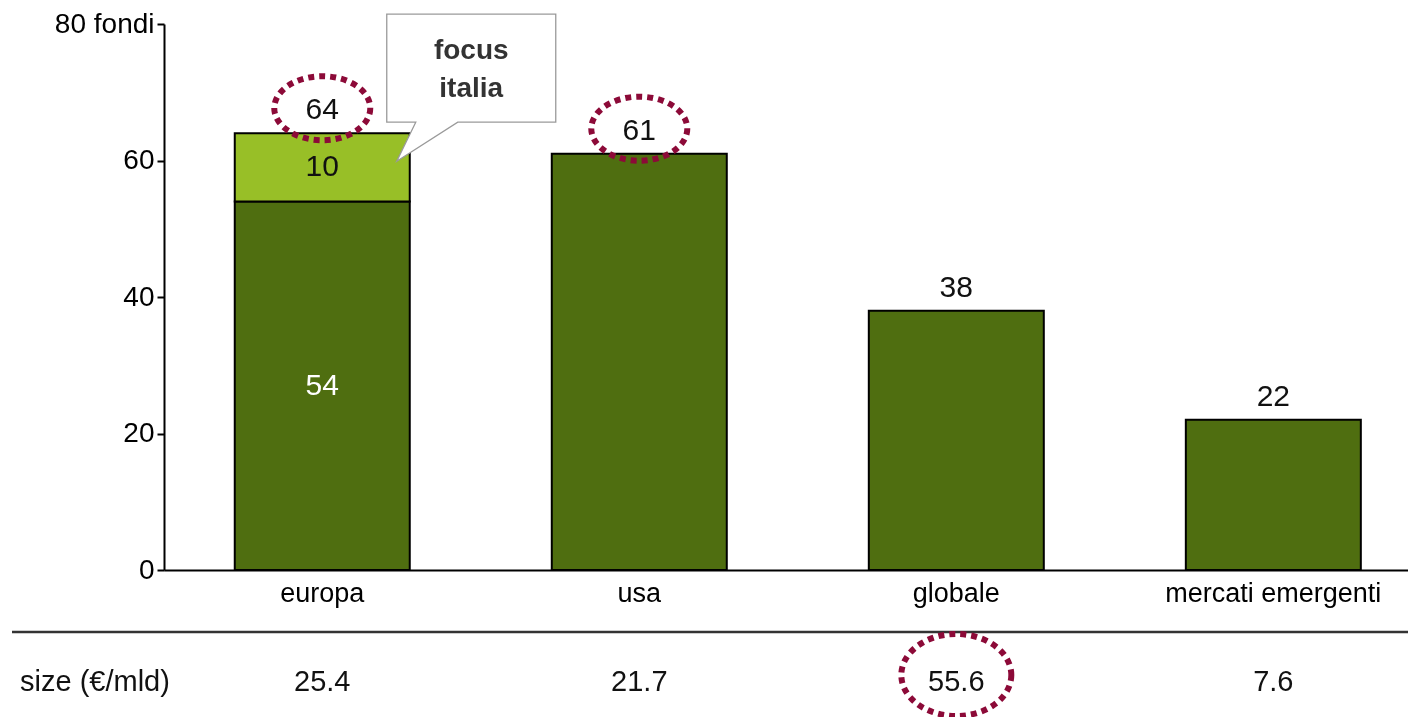 The width and height of the screenshot is (1408, 717). What do you see at coordinates (139, 296) in the screenshot?
I see `y-tick-label: 40` at bounding box center [139, 296].